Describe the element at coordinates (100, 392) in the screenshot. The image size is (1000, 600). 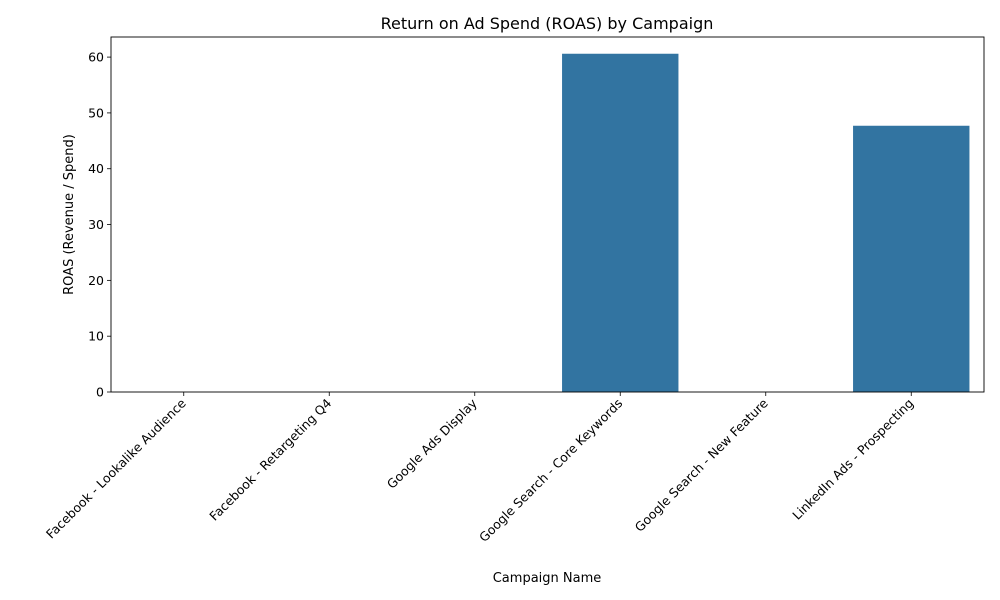
I see `y-tick-label: 0` at that location.